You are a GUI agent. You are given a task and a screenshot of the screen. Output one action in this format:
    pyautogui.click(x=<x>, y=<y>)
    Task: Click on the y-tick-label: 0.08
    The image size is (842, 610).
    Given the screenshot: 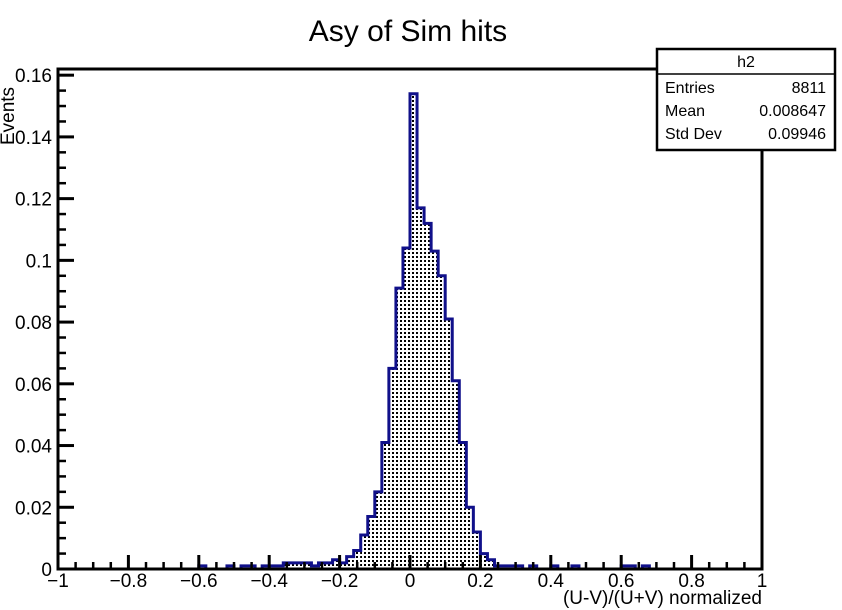 What is the action you would take?
    pyautogui.click(x=33, y=323)
    